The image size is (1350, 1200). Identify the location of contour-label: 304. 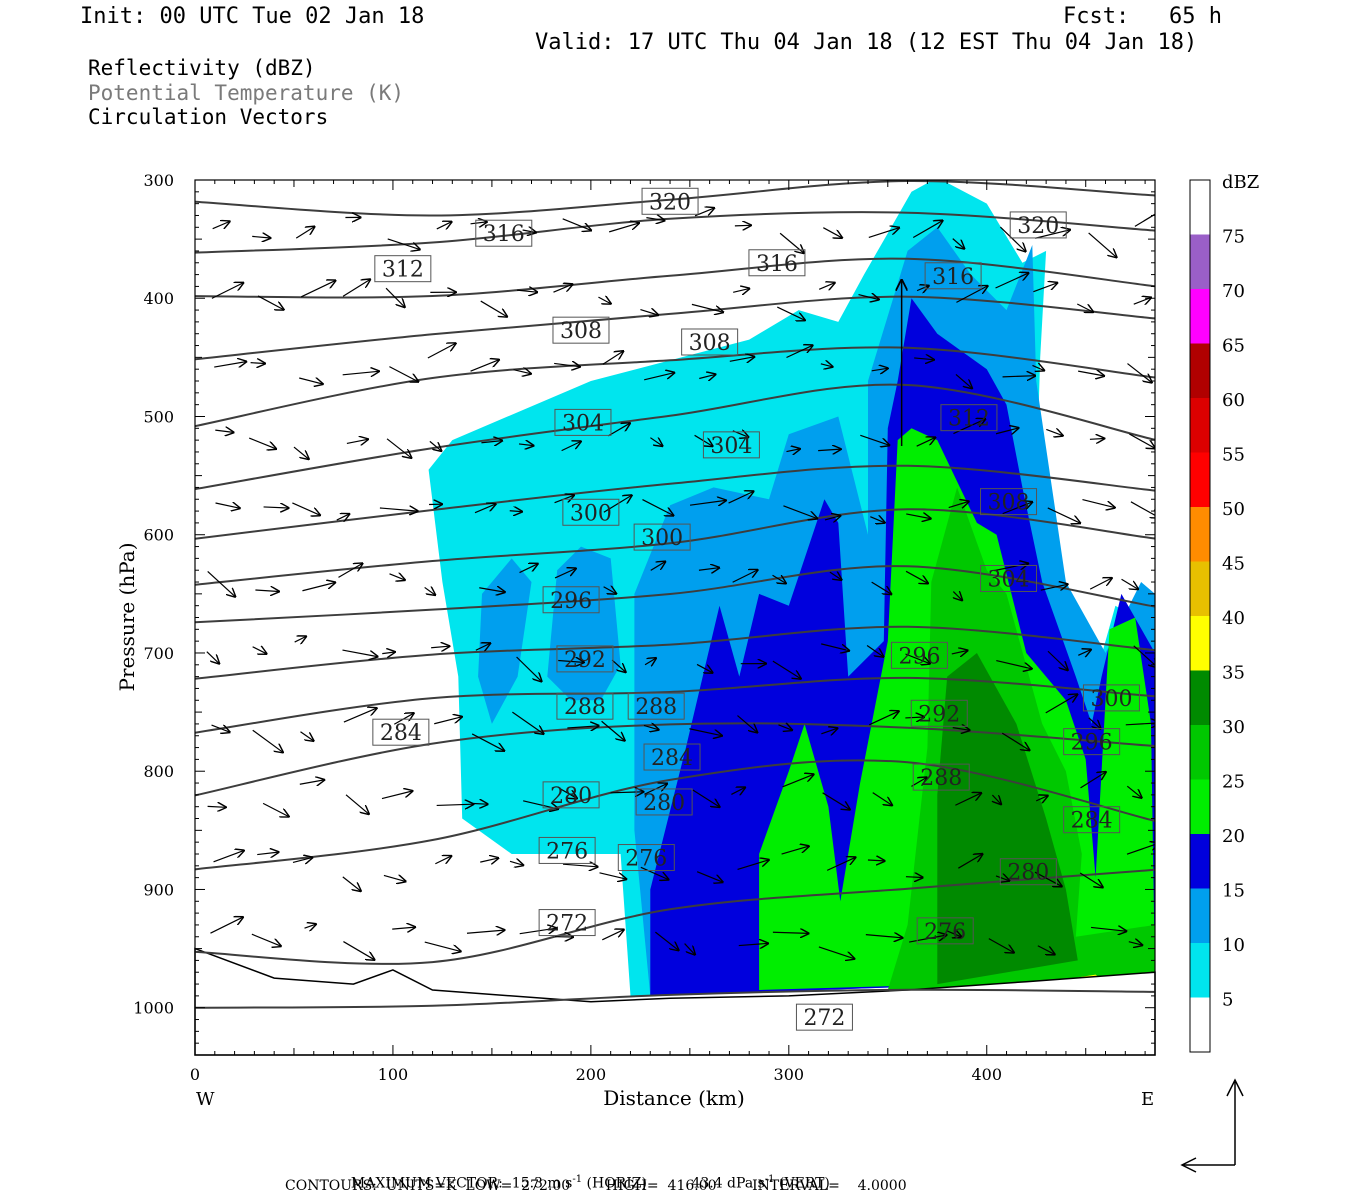
(1009, 578).